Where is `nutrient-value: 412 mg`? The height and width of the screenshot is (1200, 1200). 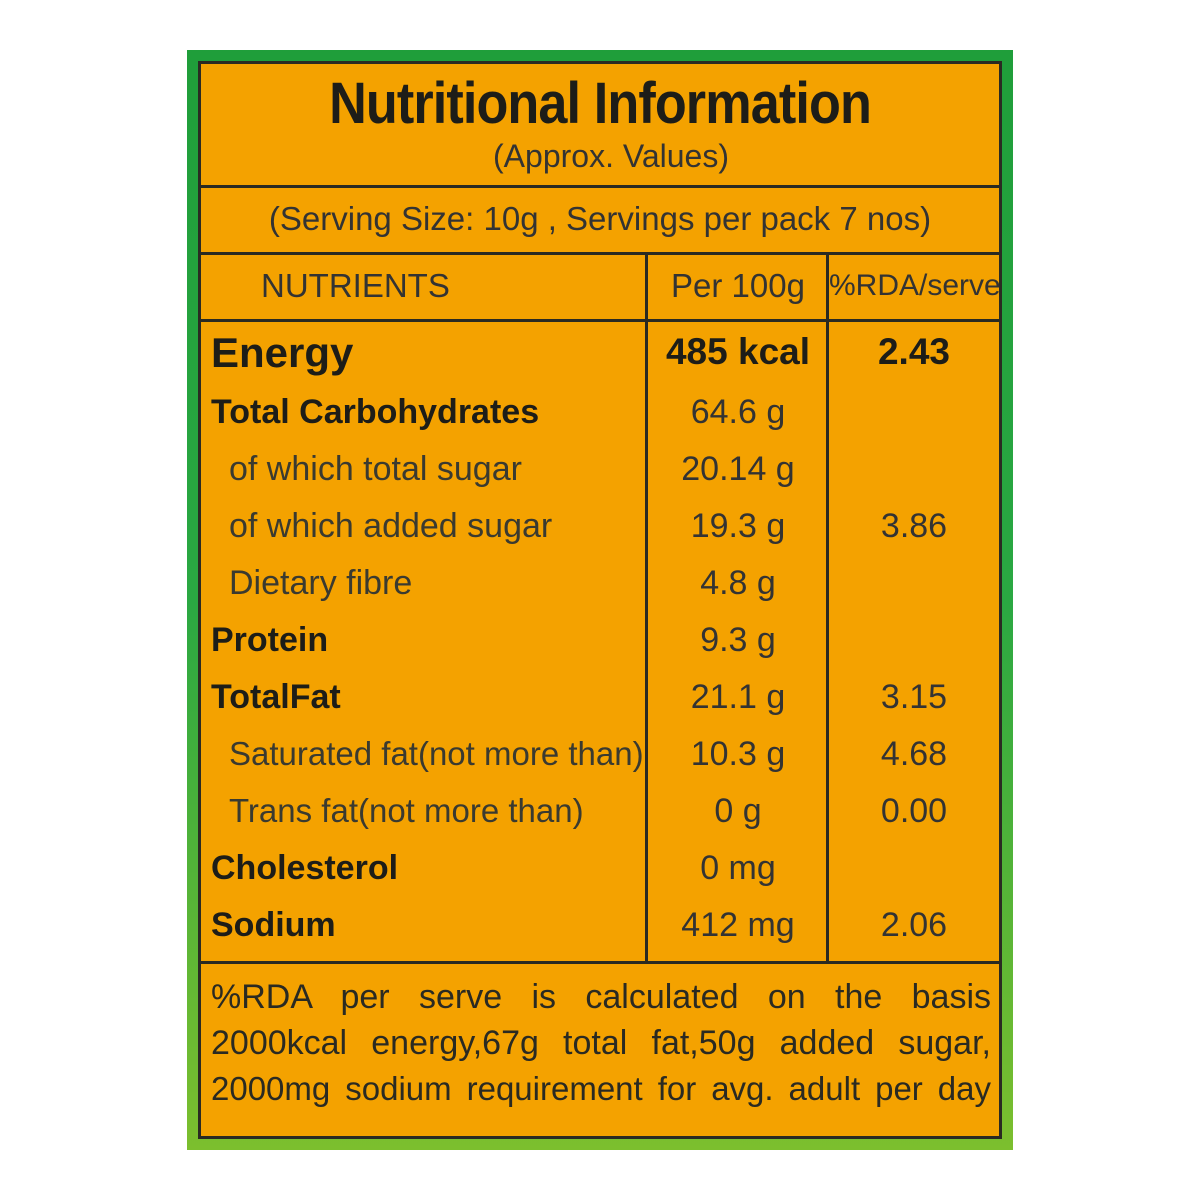 nutrient-value: 412 mg is located at coordinates (738, 925).